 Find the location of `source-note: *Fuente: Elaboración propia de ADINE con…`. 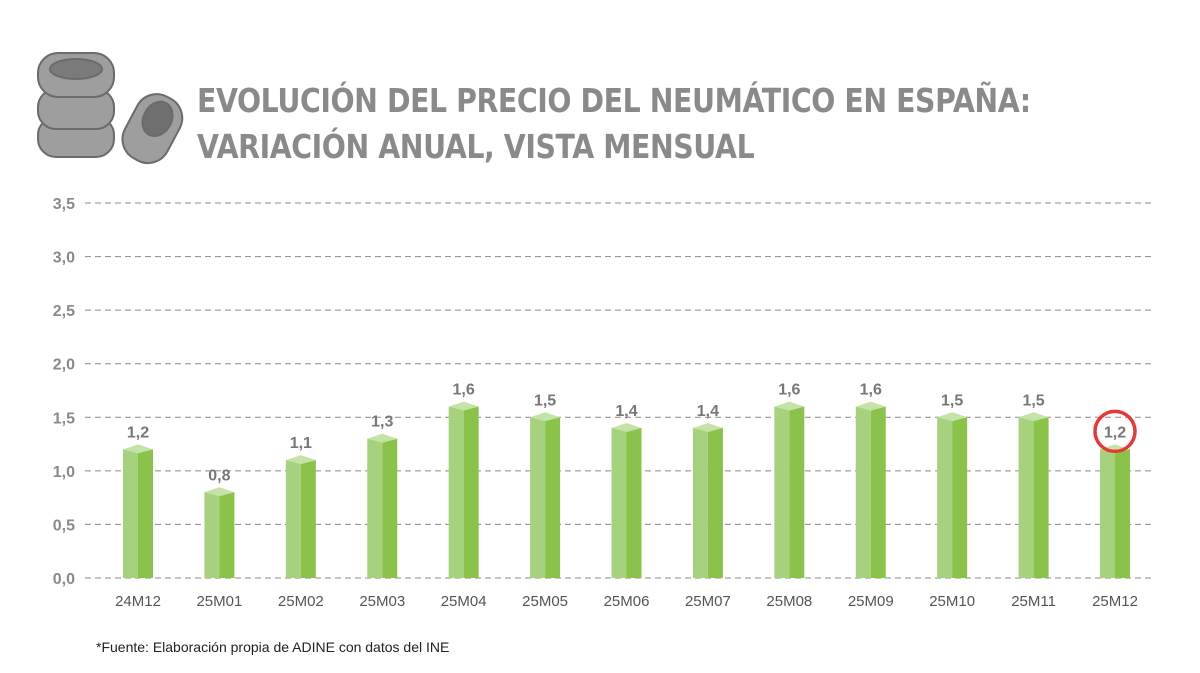

source-note: *Fuente: Elaboración propia de ADINE con… is located at coordinates (273, 647).